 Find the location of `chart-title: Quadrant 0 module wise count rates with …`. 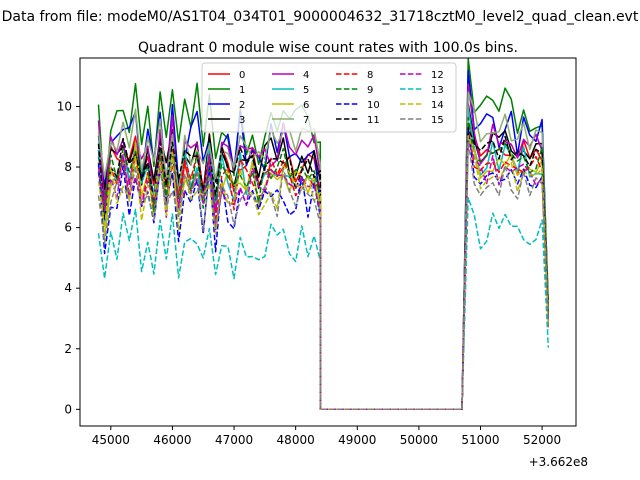

chart-title: Quadrant 0 module wise count rates with … is located at coordinates (328, 48).